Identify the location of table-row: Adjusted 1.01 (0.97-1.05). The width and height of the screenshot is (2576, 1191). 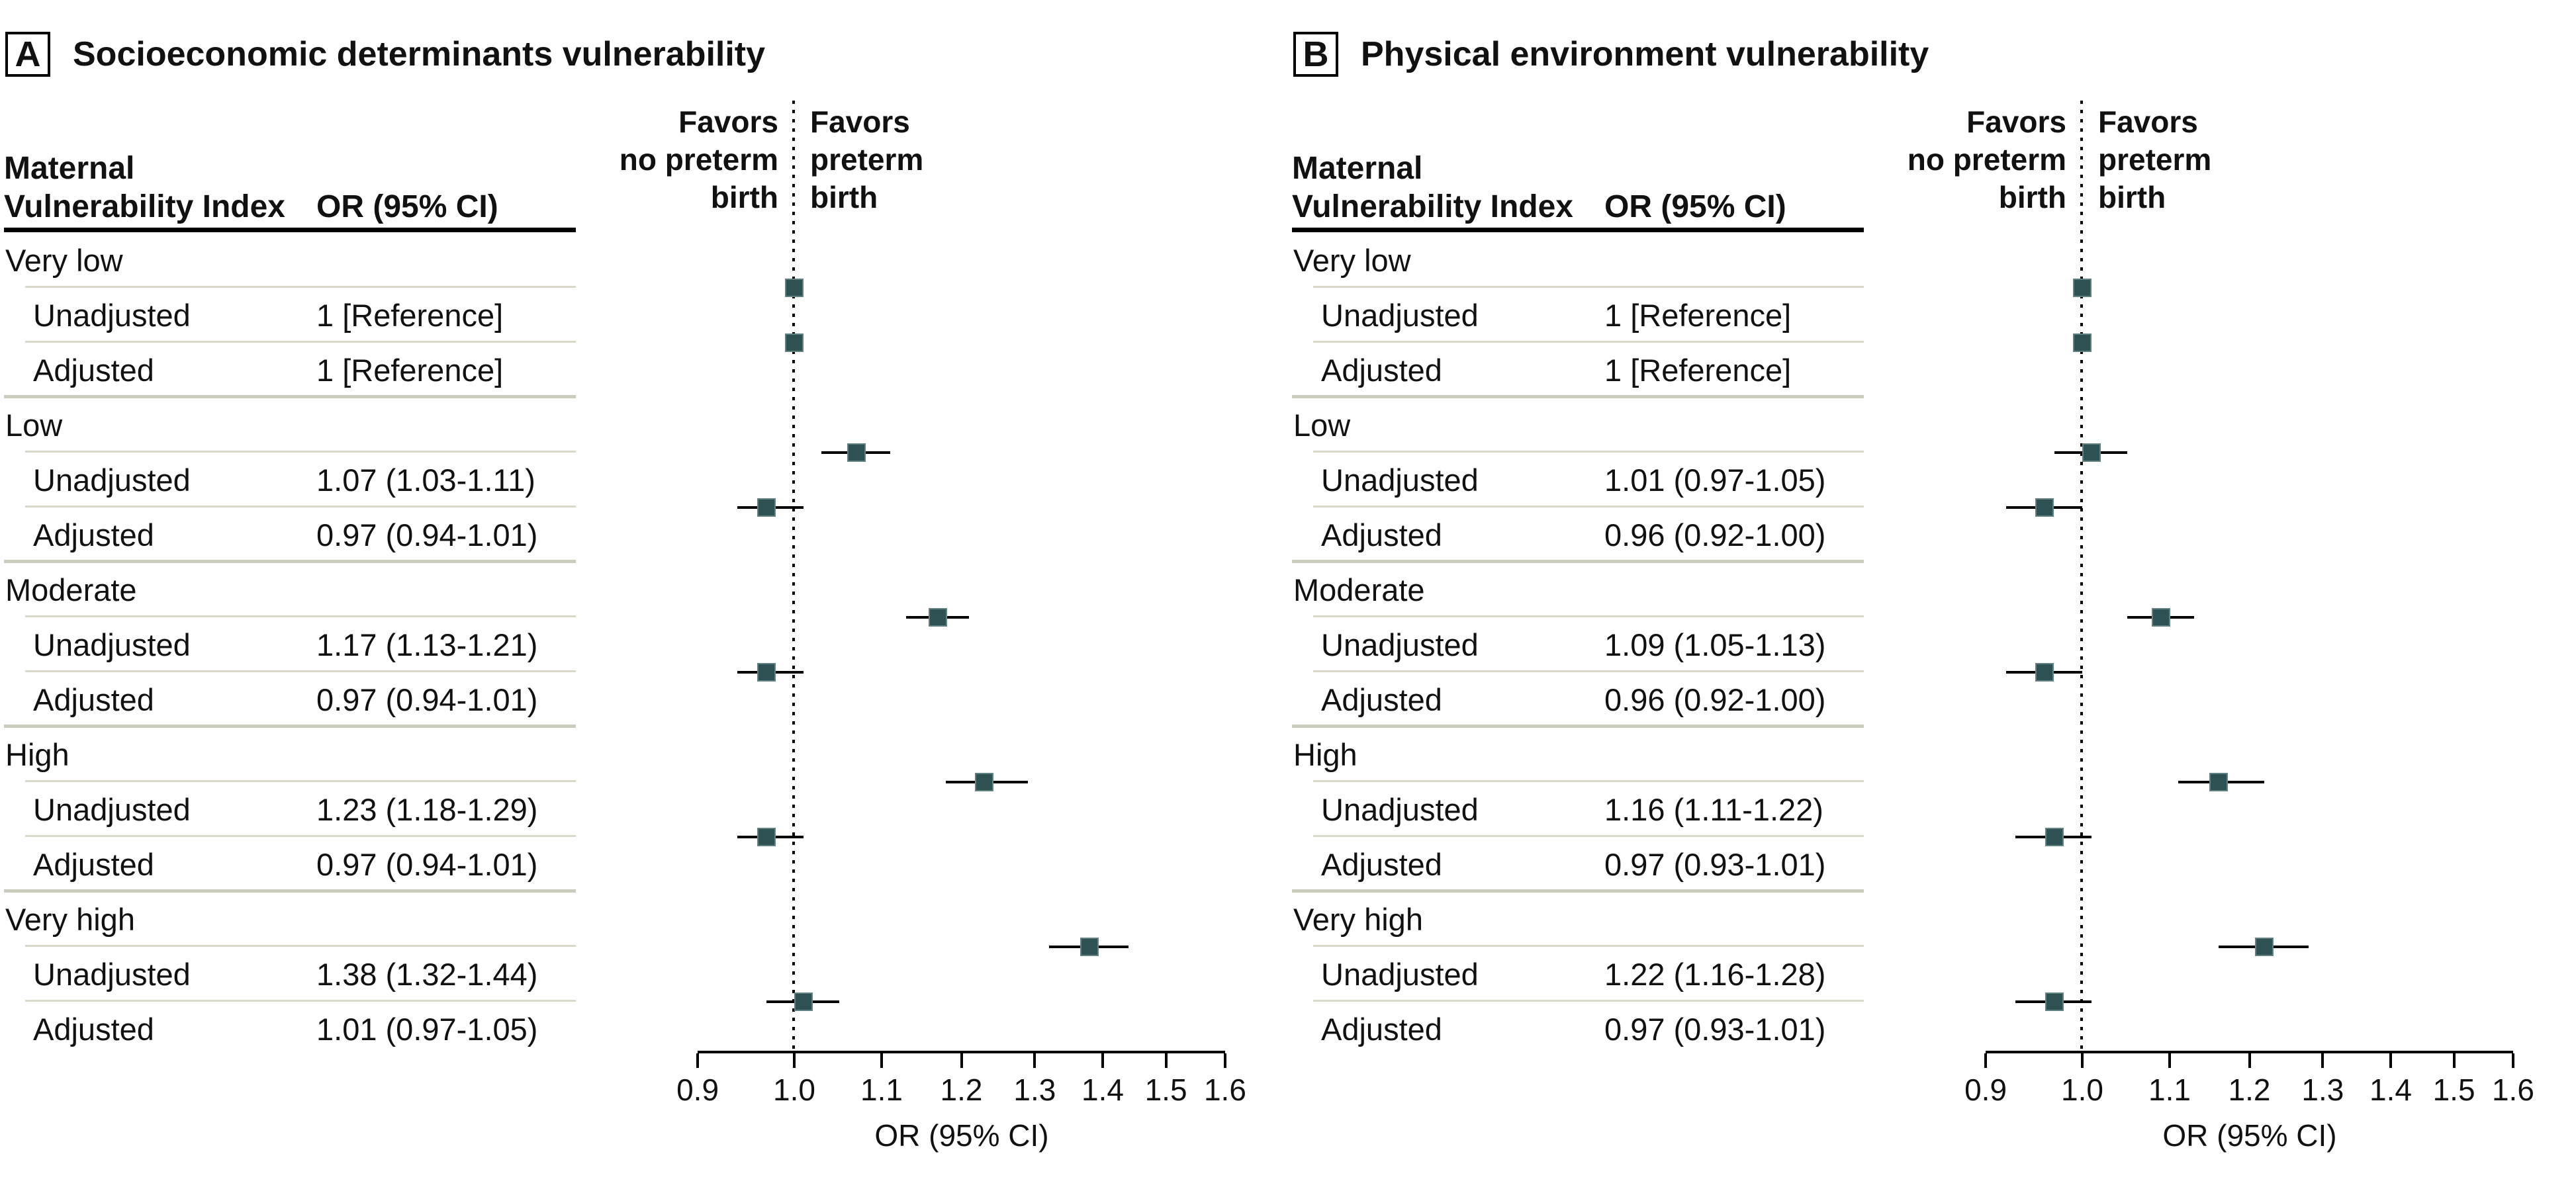
(290, 1029).